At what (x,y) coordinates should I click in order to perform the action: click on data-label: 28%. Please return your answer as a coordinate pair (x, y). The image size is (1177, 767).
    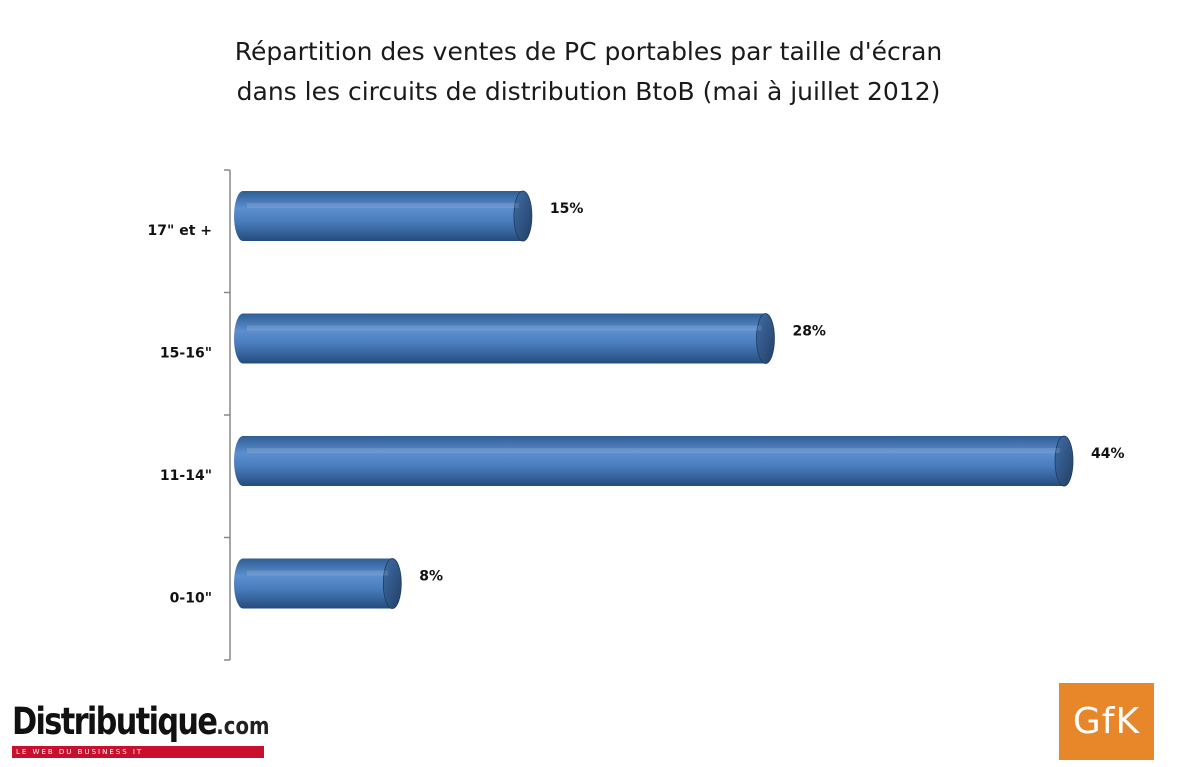
    Looking at the image, I should click on (809, 332).